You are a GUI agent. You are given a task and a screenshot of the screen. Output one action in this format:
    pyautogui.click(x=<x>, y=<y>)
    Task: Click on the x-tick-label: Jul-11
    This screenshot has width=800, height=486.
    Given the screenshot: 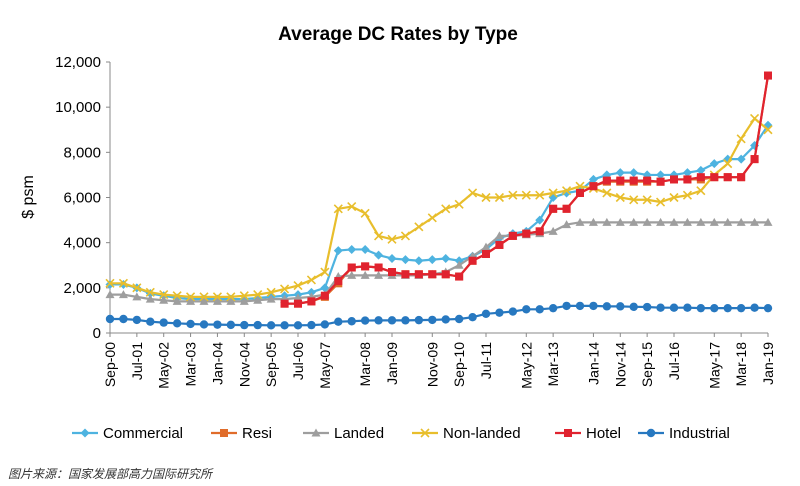 What is the action you would take?
    pyautogui.click(x=486, y=360)
    